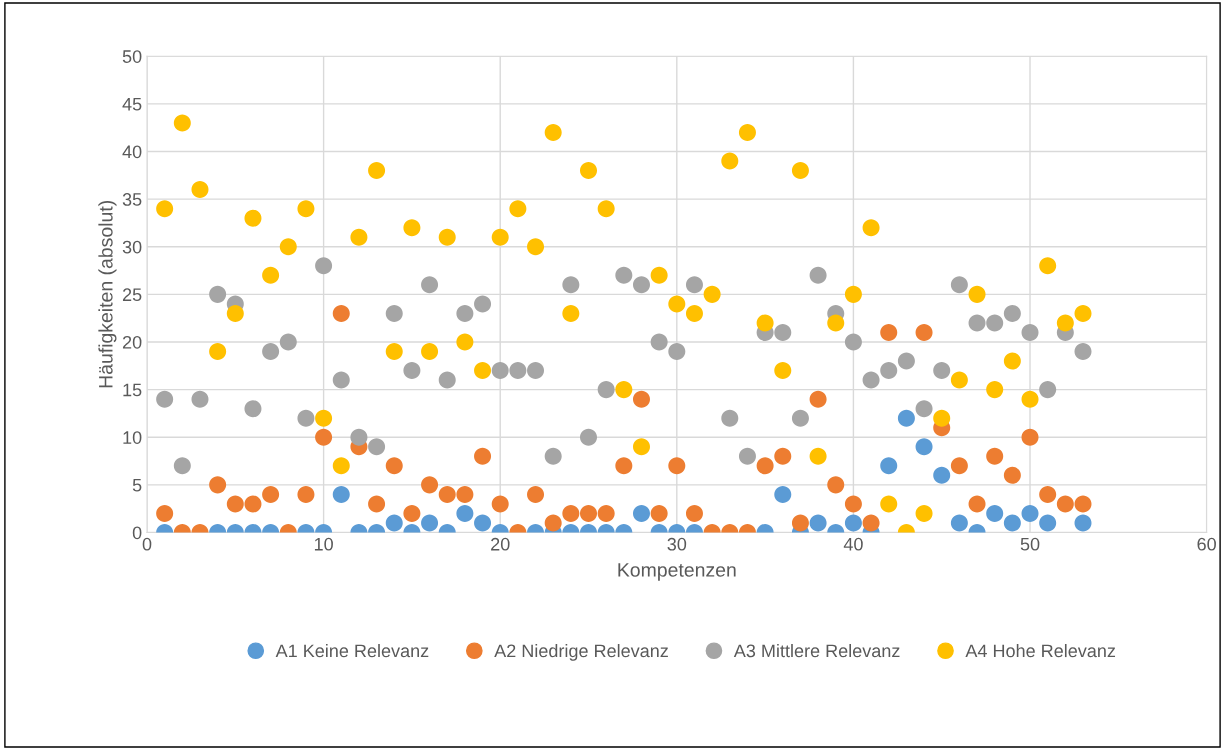 The image size is (1225, 750). I want to click on legend-label: A4 Hohe Relevanz, so click(1040, 651).